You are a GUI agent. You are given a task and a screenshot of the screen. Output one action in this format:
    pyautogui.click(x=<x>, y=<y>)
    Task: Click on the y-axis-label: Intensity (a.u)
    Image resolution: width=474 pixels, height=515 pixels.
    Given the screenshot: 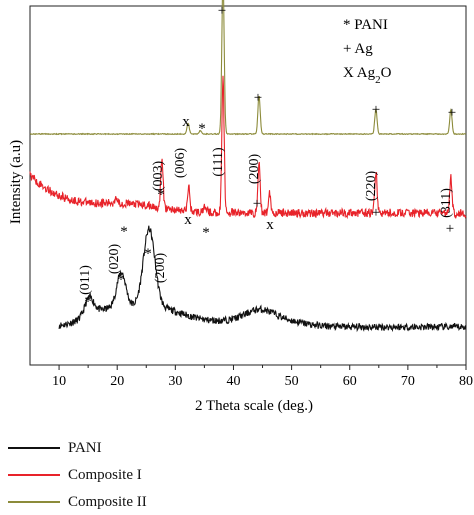 What is the action you would take?
    pyautogui.click(x=16, y=182)
    